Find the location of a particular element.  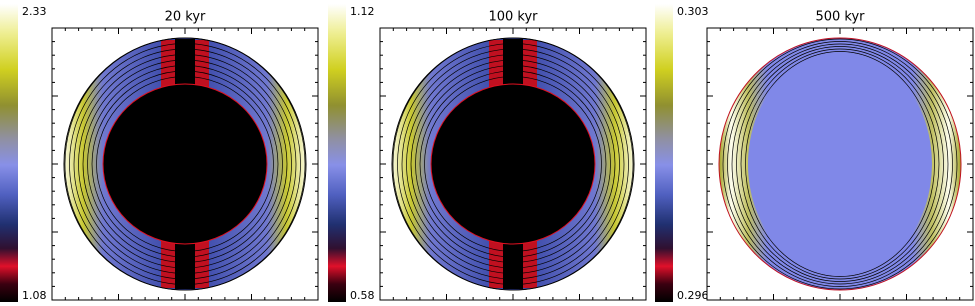

colorbar-max-label: 1.12 is located at coordinates (362, 11).